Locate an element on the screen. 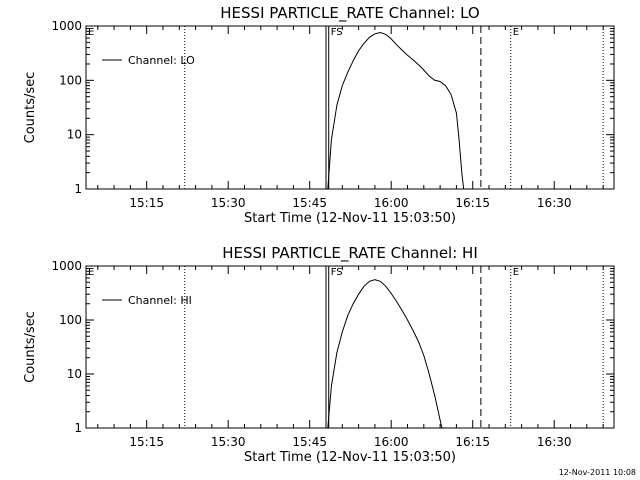 The image size is (640, 480). chart-title: HESSI PARTICLE_RATE Channel: LO is located at coordinates (349, 13).